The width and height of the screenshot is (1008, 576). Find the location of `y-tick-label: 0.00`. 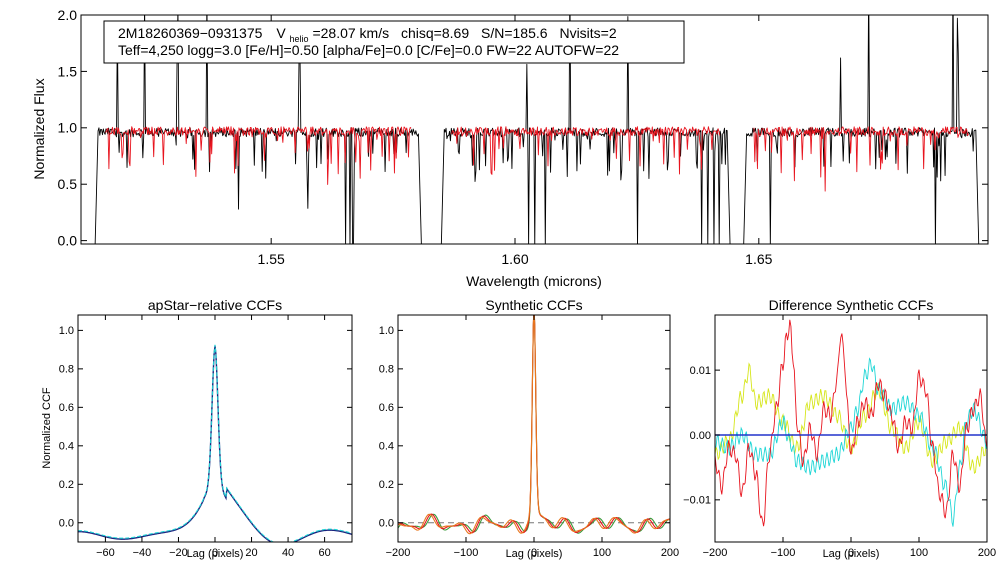

y-tick-label: 0.00 is located at coordinates (700, 436).